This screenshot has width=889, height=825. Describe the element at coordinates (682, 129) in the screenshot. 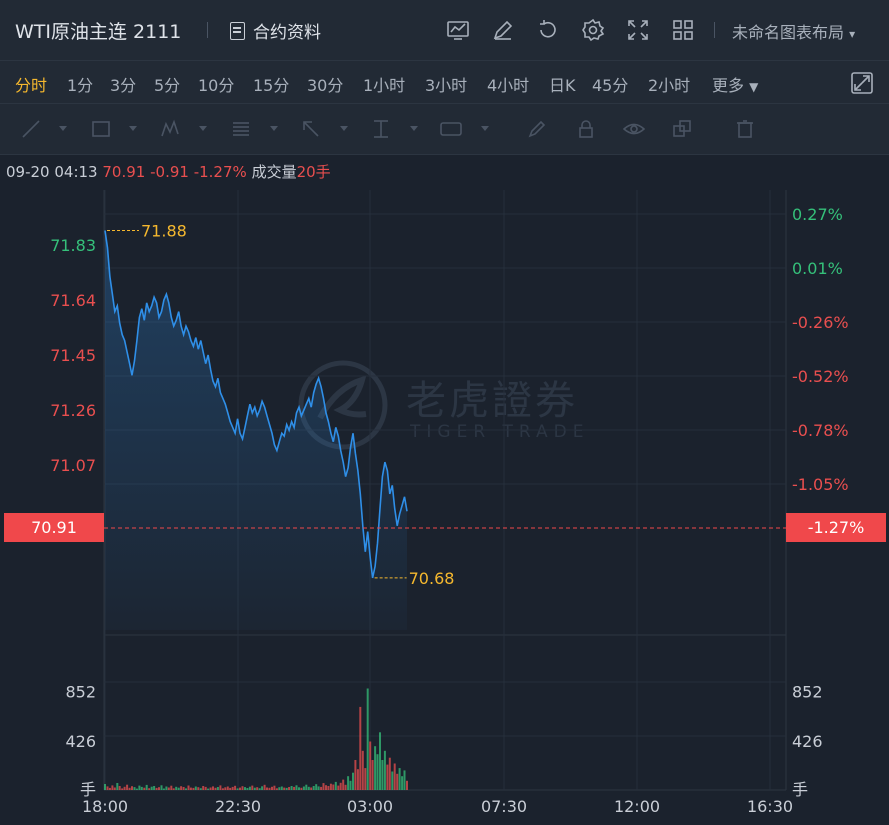

I see `layers-icon` at that location.